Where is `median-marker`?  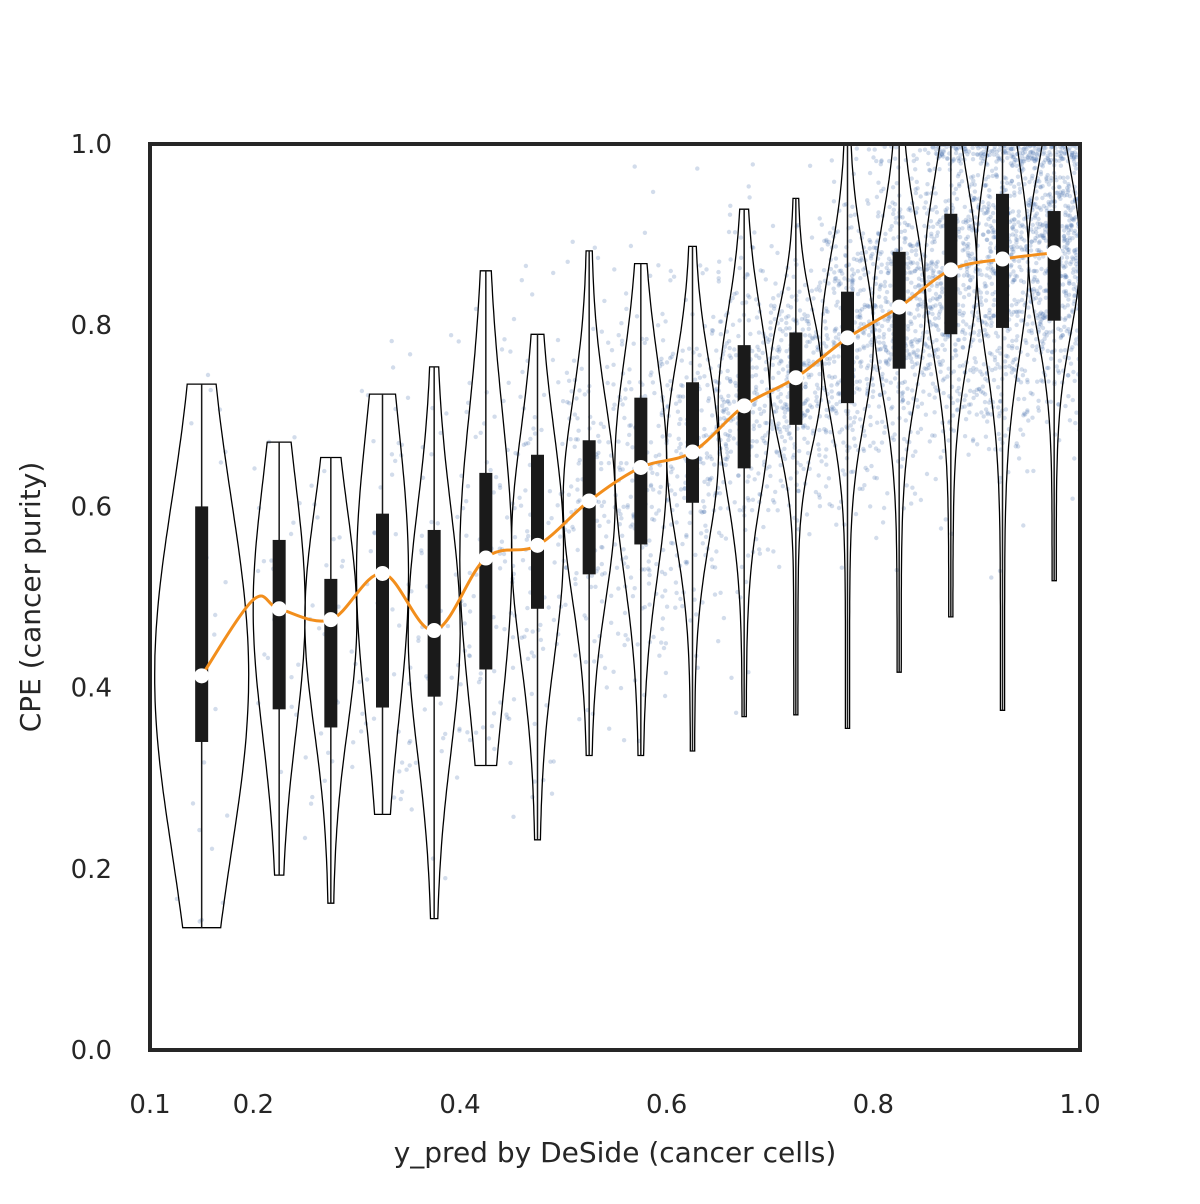
median-marker is located at coordinates (692, 452).